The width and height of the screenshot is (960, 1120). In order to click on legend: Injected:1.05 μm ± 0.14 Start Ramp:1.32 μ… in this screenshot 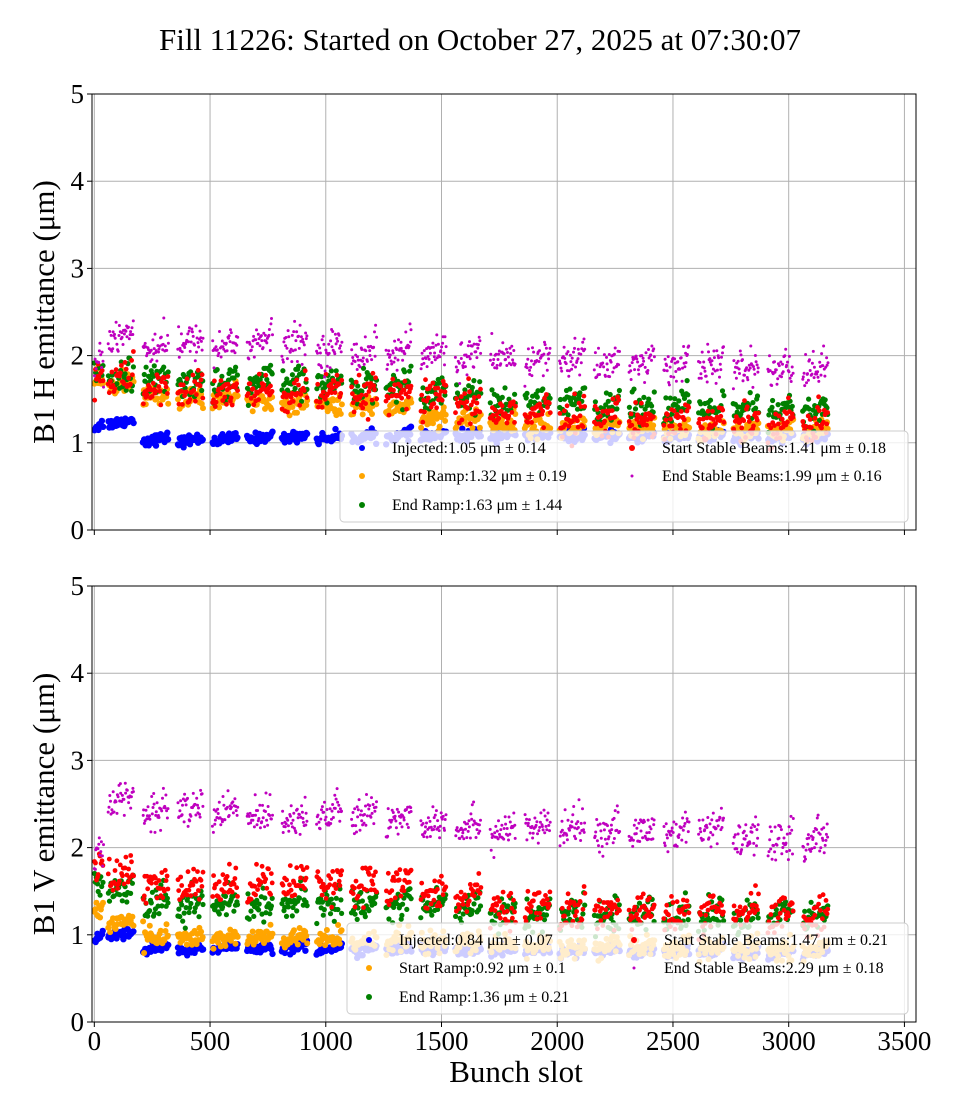, I will do `click(624, 476)`.